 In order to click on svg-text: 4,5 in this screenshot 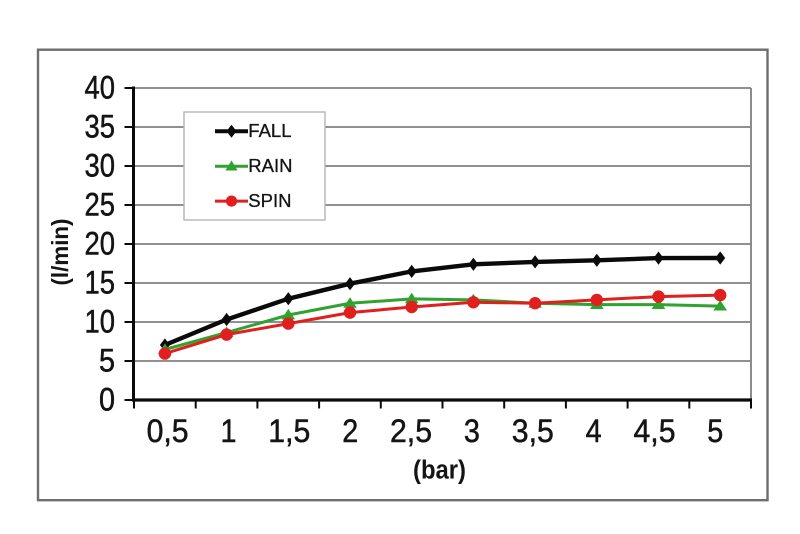, I will do `click(655, 431)`.